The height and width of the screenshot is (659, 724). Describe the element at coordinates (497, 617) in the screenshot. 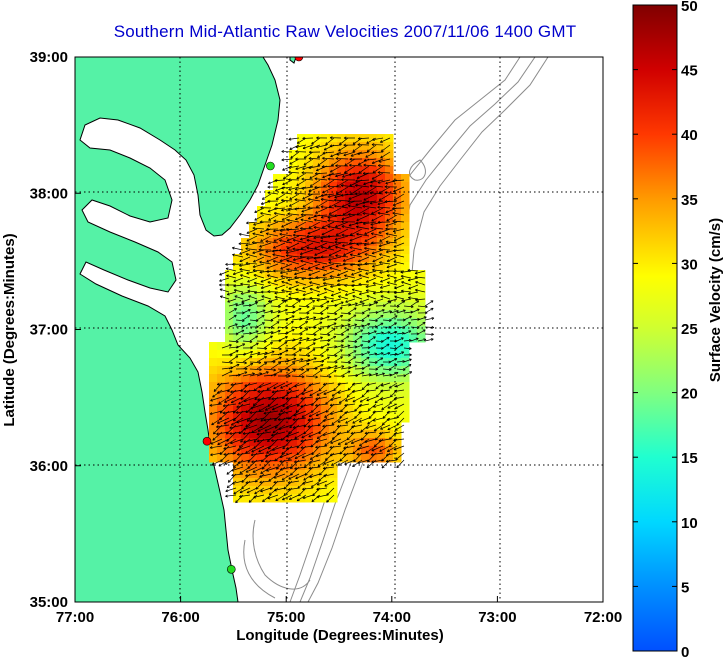

I see `x-tick-label: 73:00` at that location.